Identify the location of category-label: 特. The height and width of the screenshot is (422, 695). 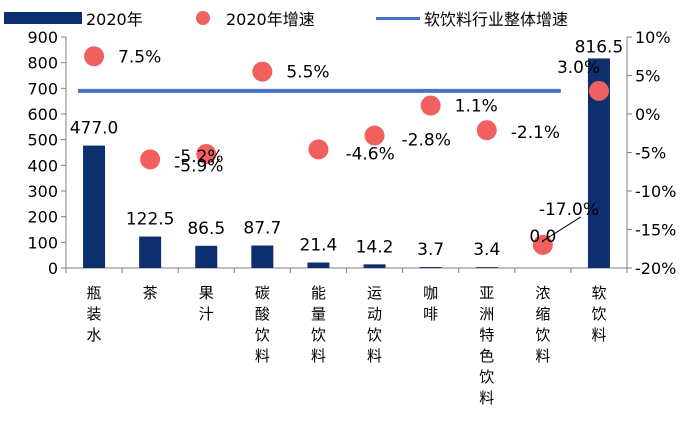
(486, 335).